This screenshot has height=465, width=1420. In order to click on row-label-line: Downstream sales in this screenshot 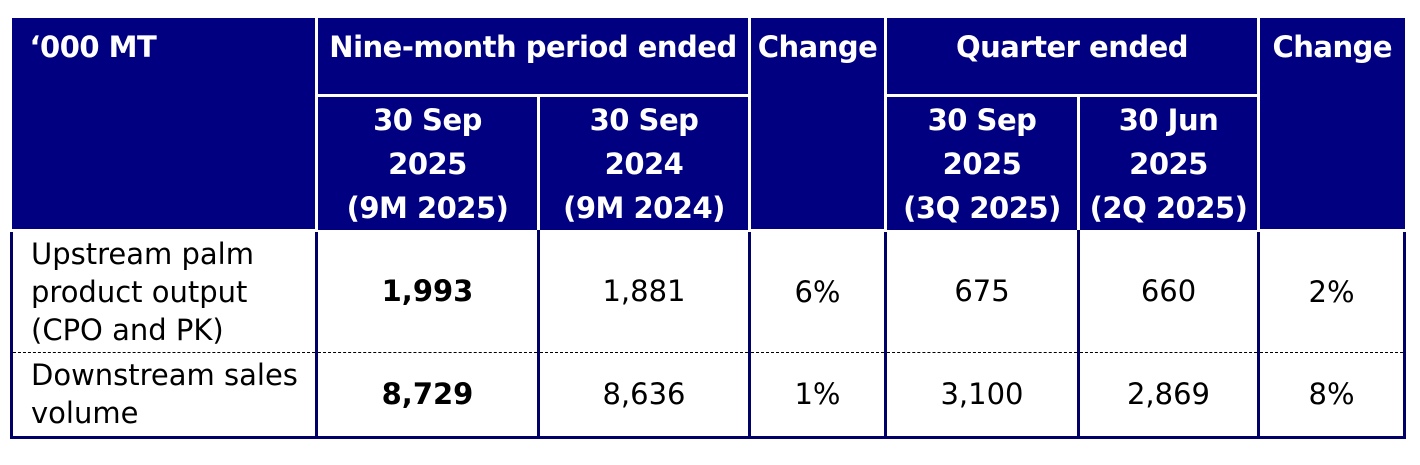, I will do `click(164, 375)`.